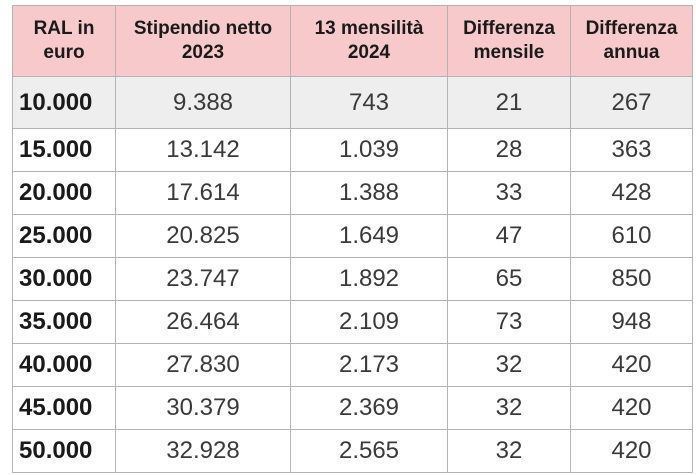 This screenshot has width=696, height=475. What do you see at coordinates (64, 102) in the screenshot?
I see `cell-ral: 10.000` at bounding box center [64, 102].